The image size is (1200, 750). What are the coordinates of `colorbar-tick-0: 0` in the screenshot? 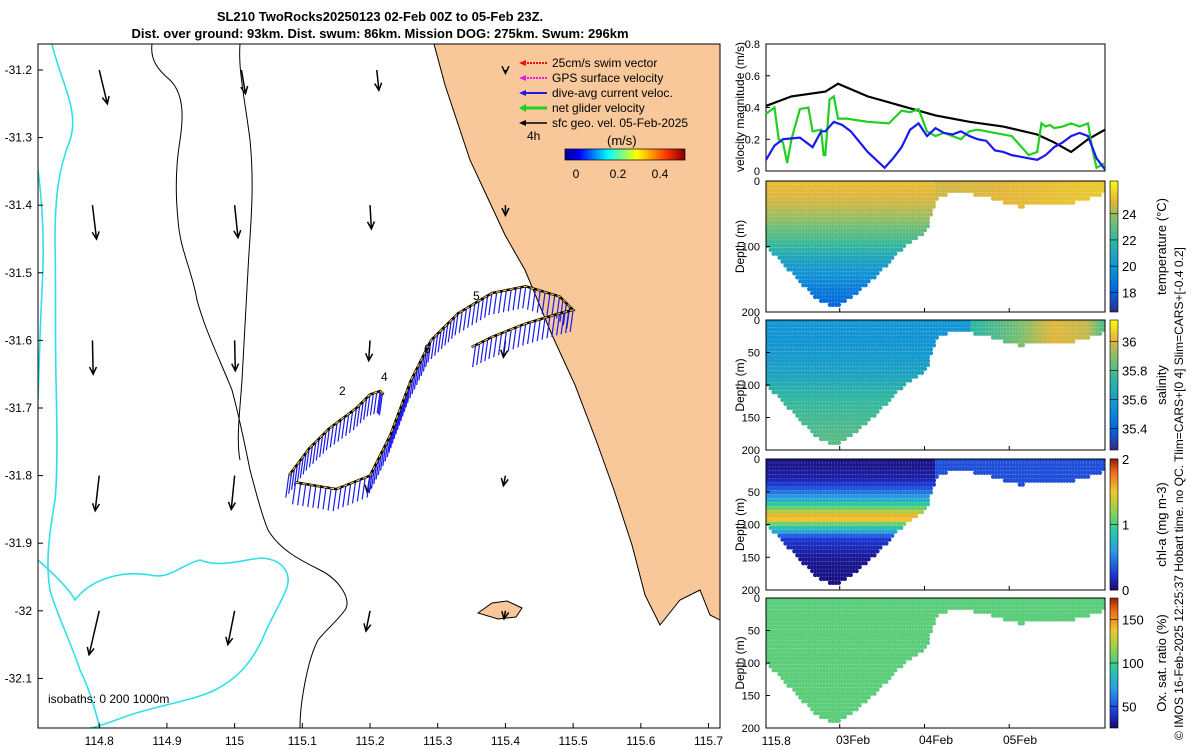 It's located at (576, 174).